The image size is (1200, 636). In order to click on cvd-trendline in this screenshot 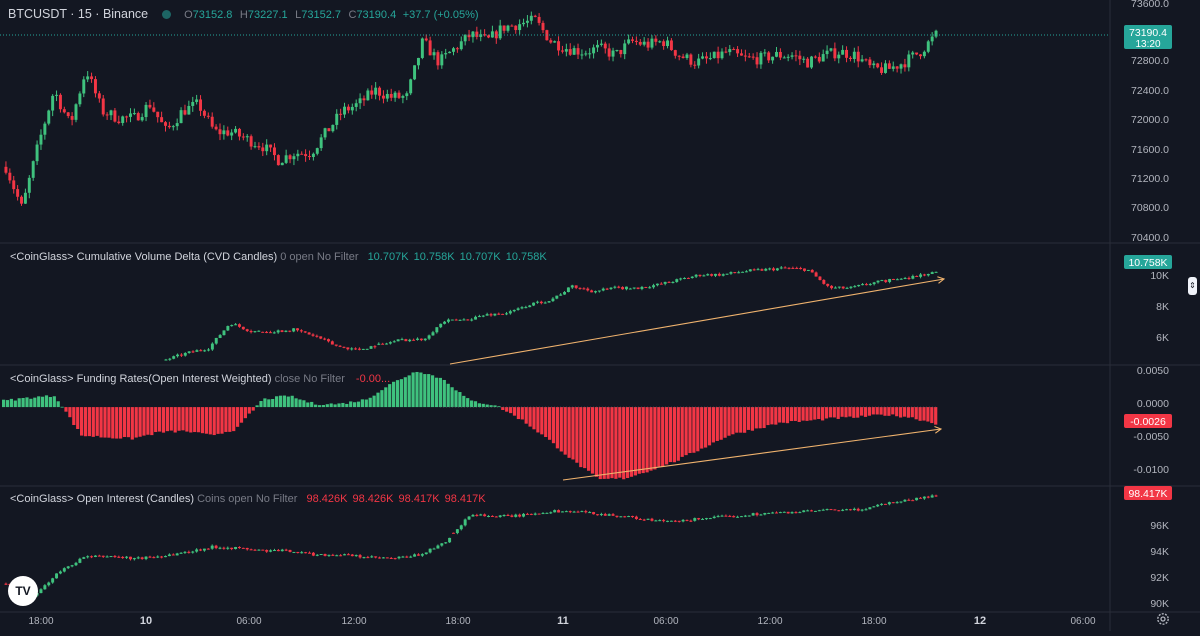, I will do `click(697, 321)`.